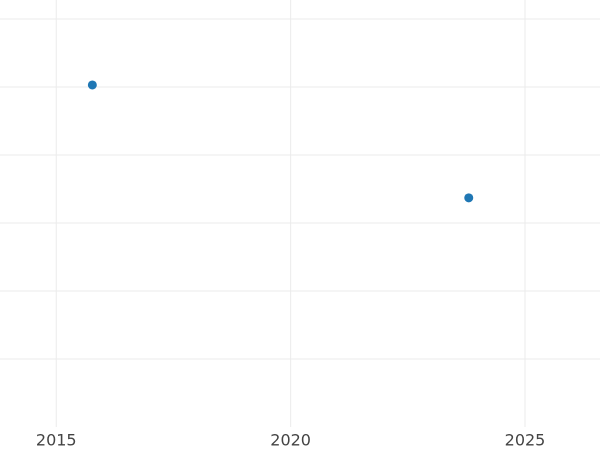 The width and height of the screenshot is (600, 450). I want to click on x-tick-label: 2015, so click(56, 440).